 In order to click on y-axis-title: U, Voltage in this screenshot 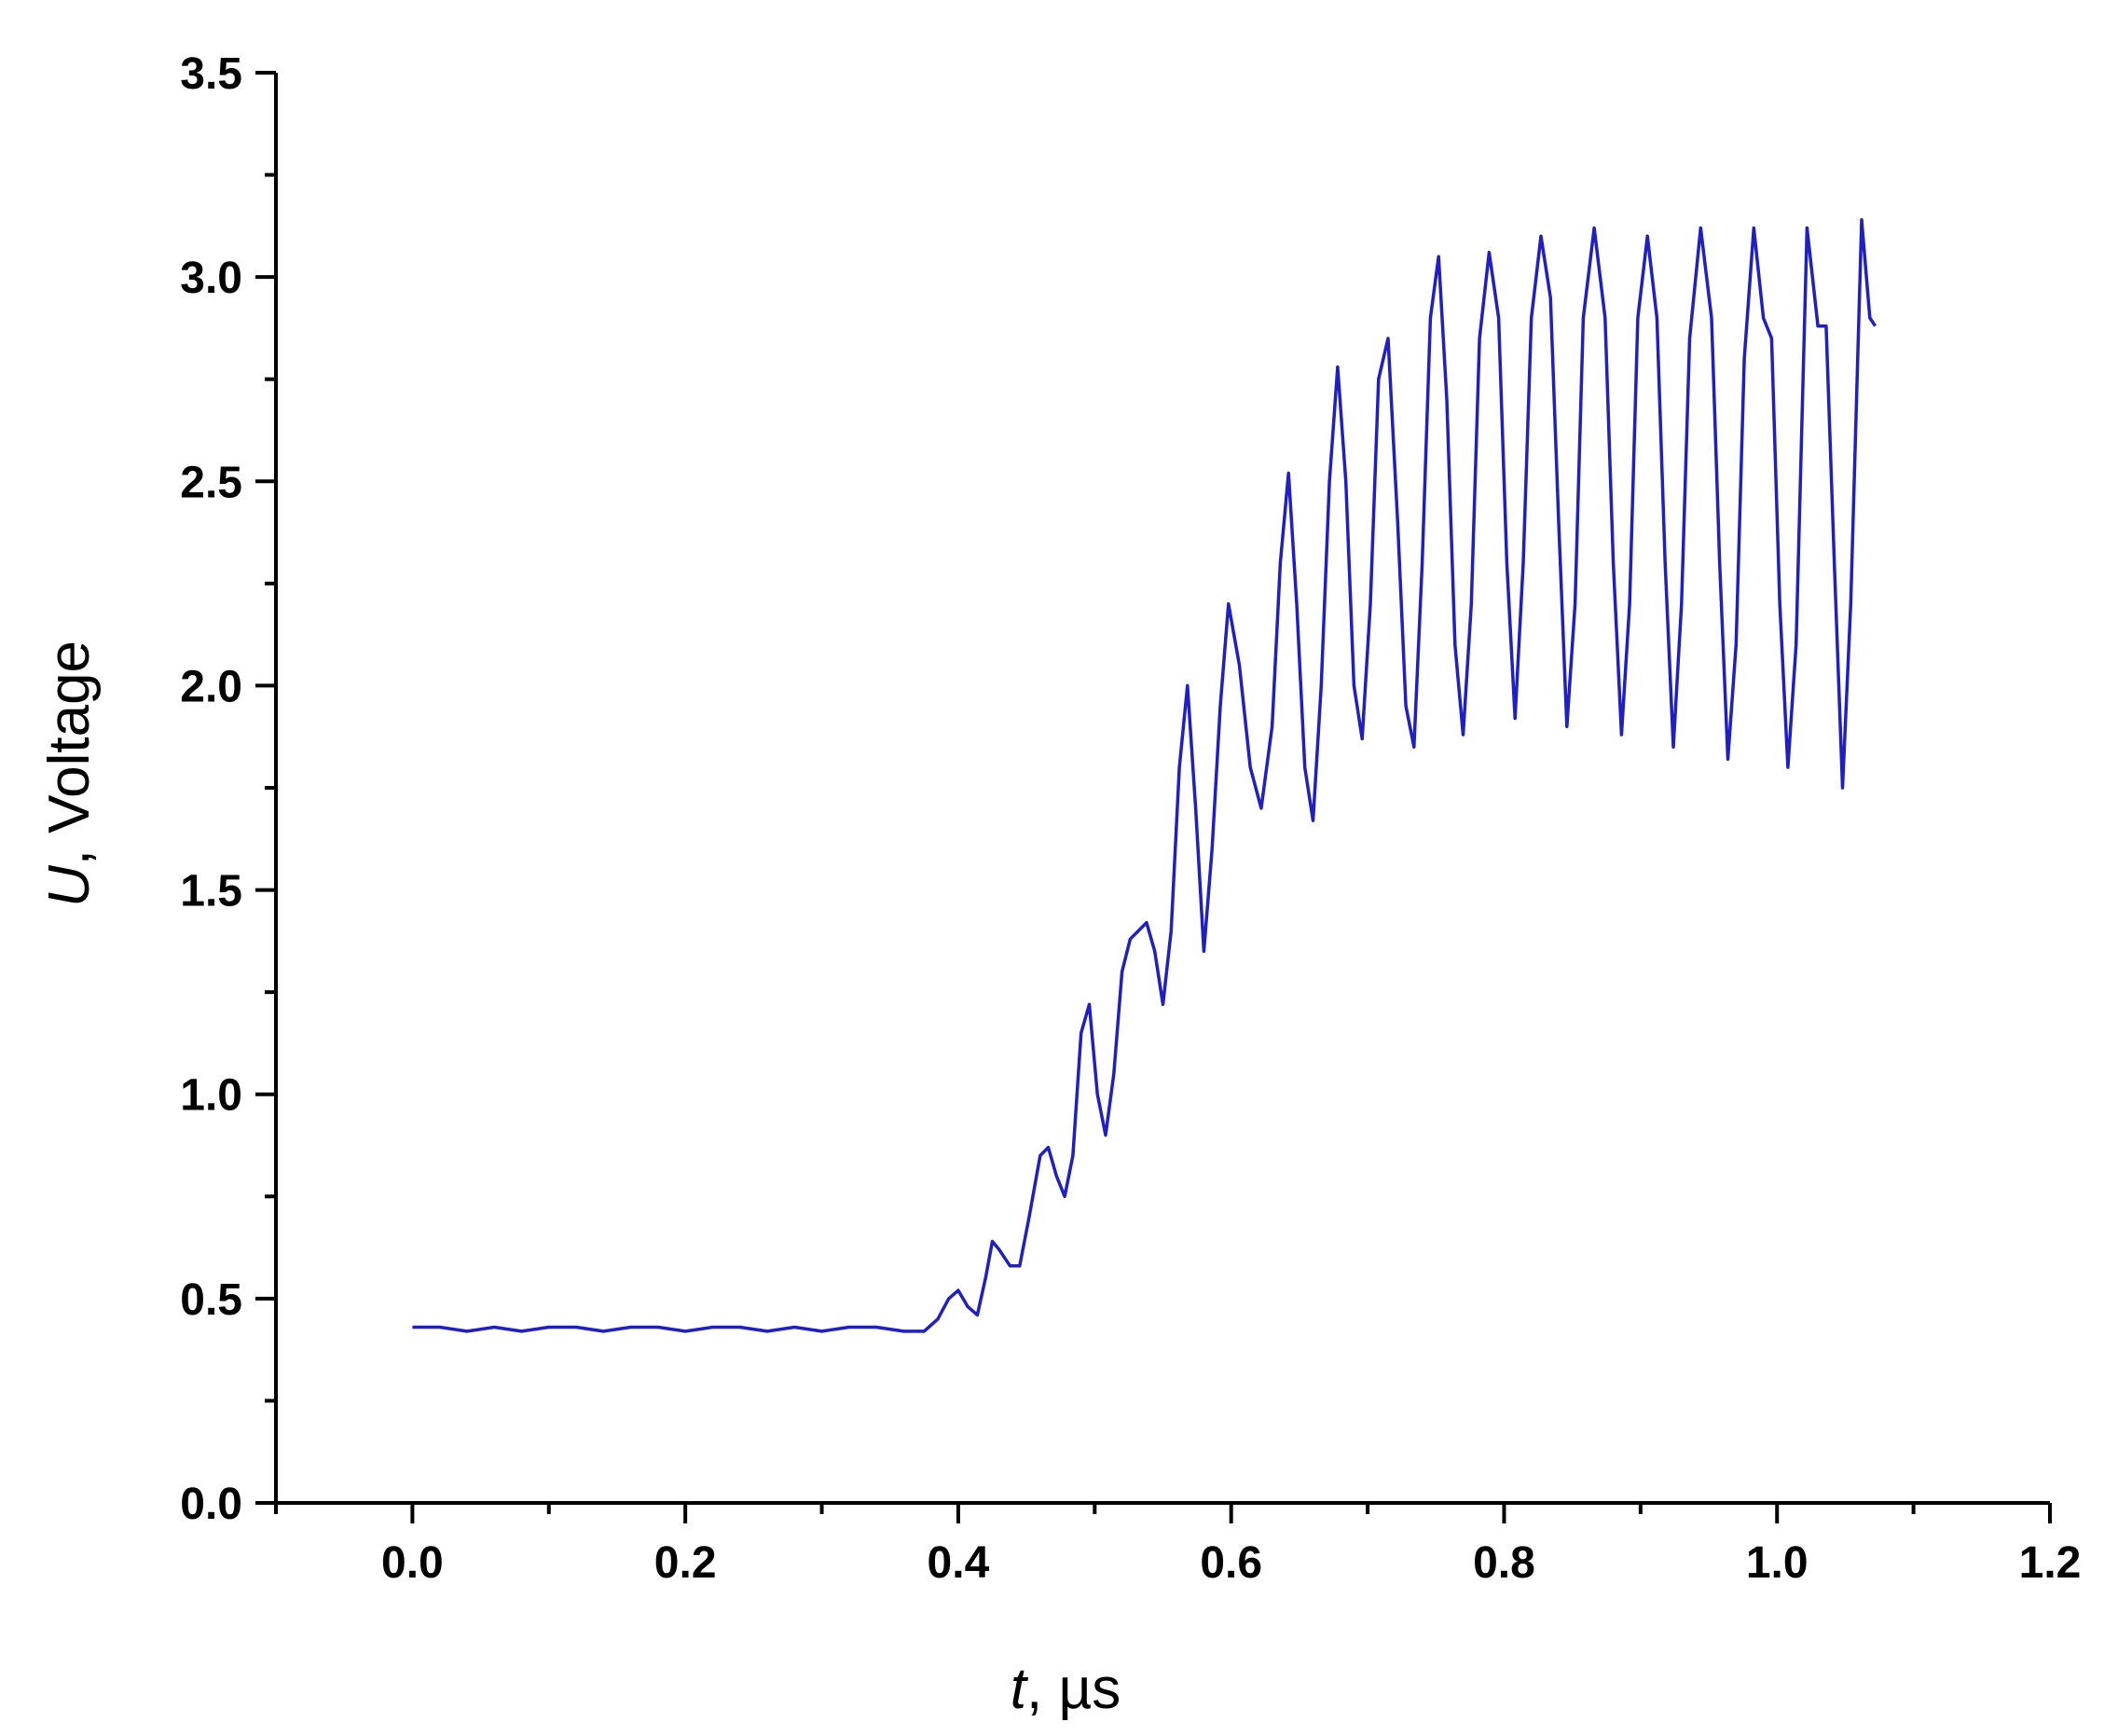, I will do `click(69, 774)`.